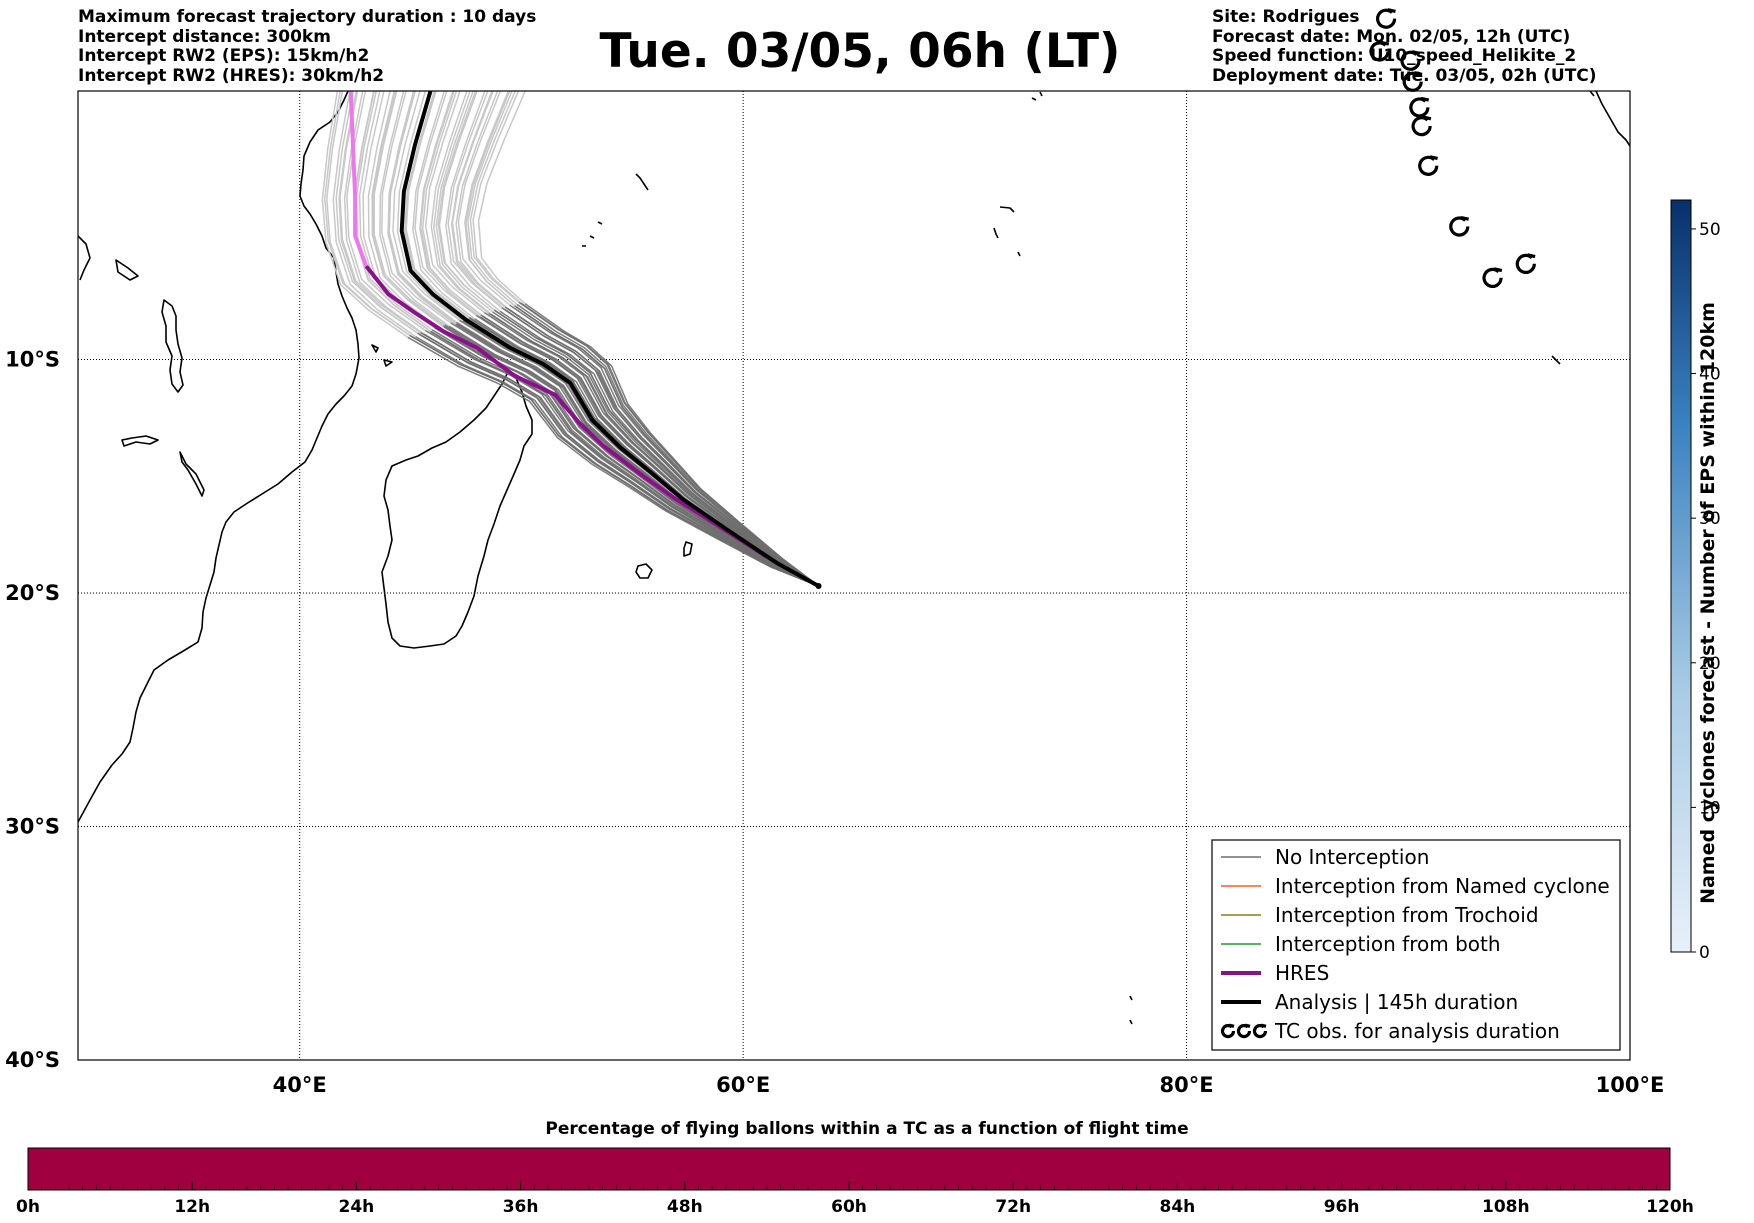 This screenshot has width=1754, height=1223. What do you see at coordinates (84, 258) in the screenshot?
I see `arabia-coastline` at bounding box center [84, 258].